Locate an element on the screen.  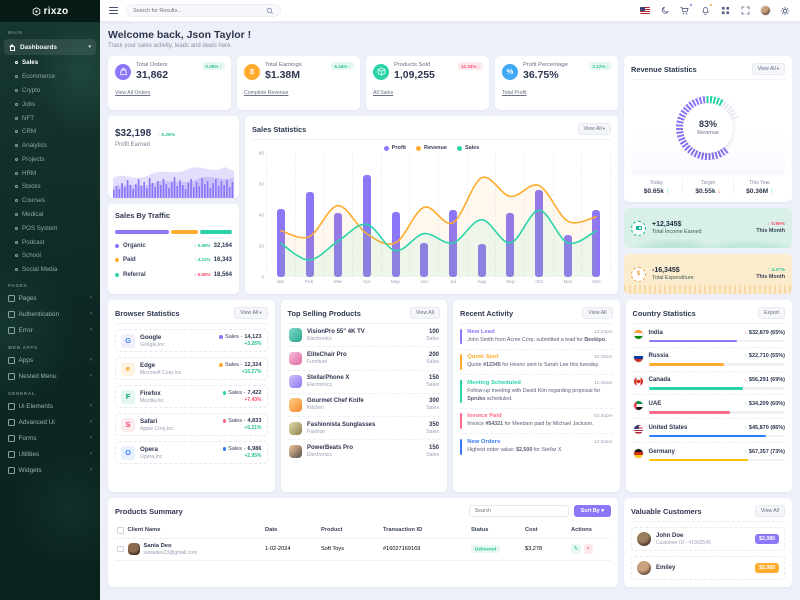
sidebar-item-sales: Sales is located at coordinates (50, 63).